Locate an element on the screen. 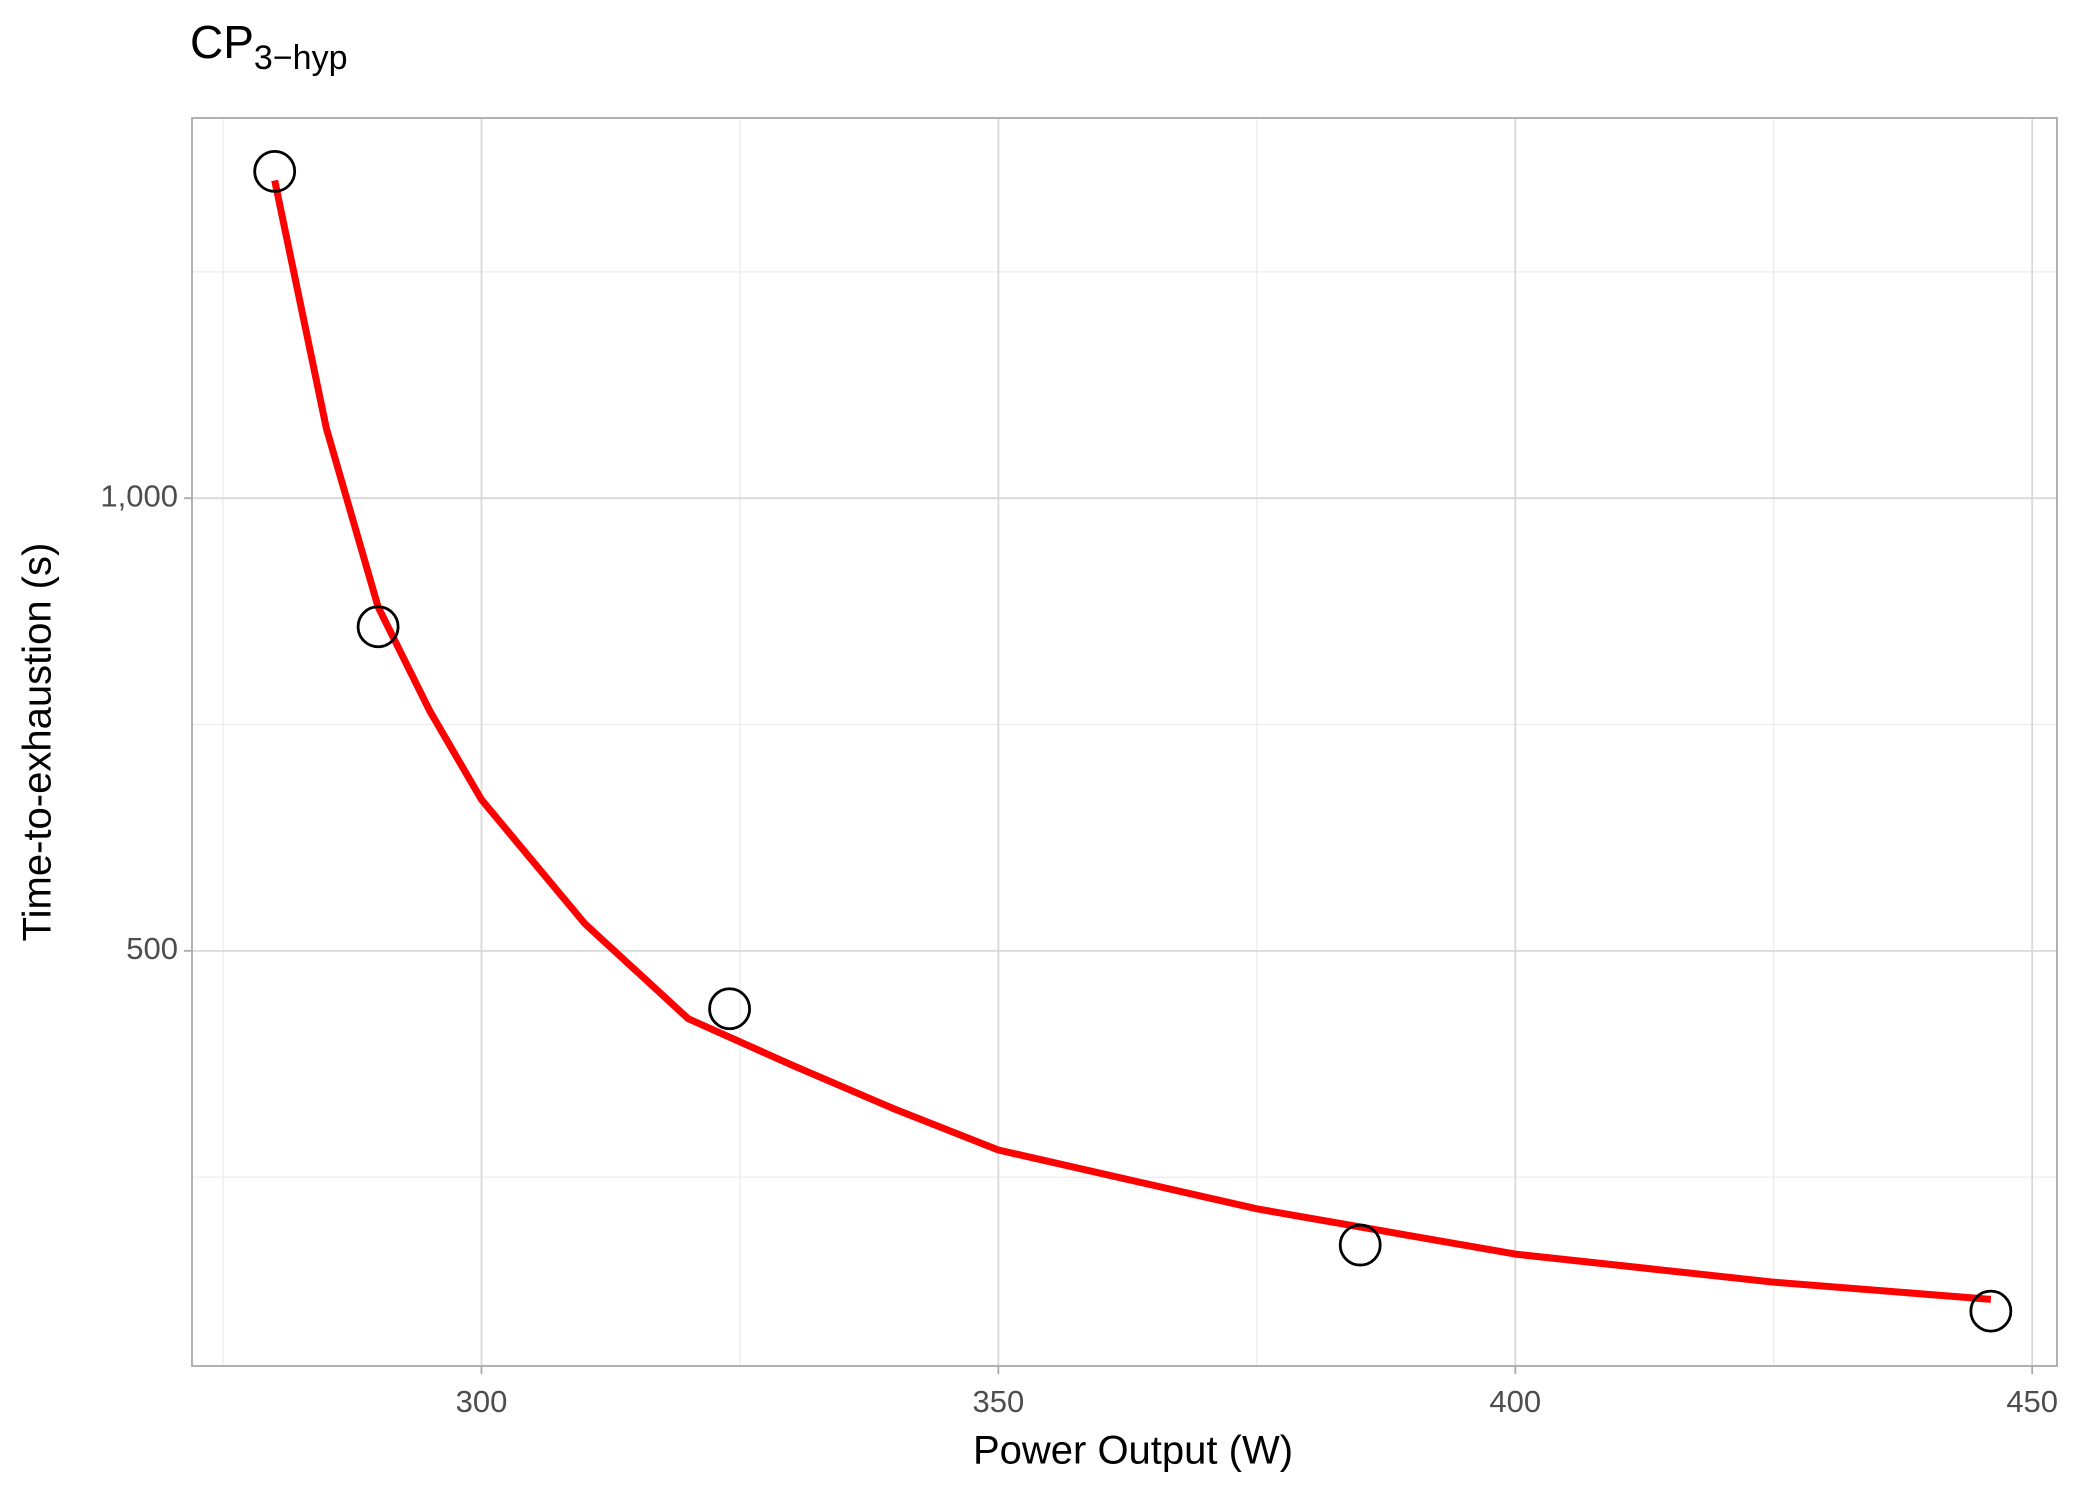 The width and height of the screenshot is (2100, 1500). x-tick-label: 350 is located at coordinates (999, 1401).